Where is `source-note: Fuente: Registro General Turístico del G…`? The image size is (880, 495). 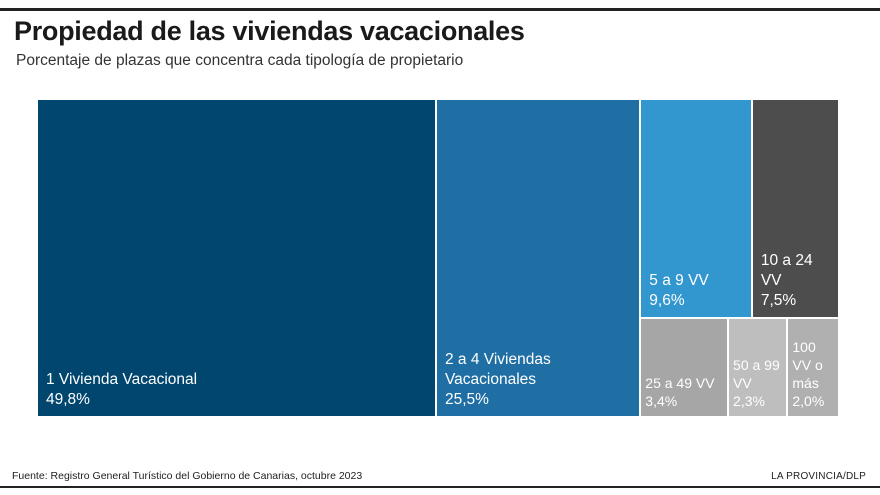
source-note: Fuente: Registro General Turístico del G… is located at coordinates (187, 476).